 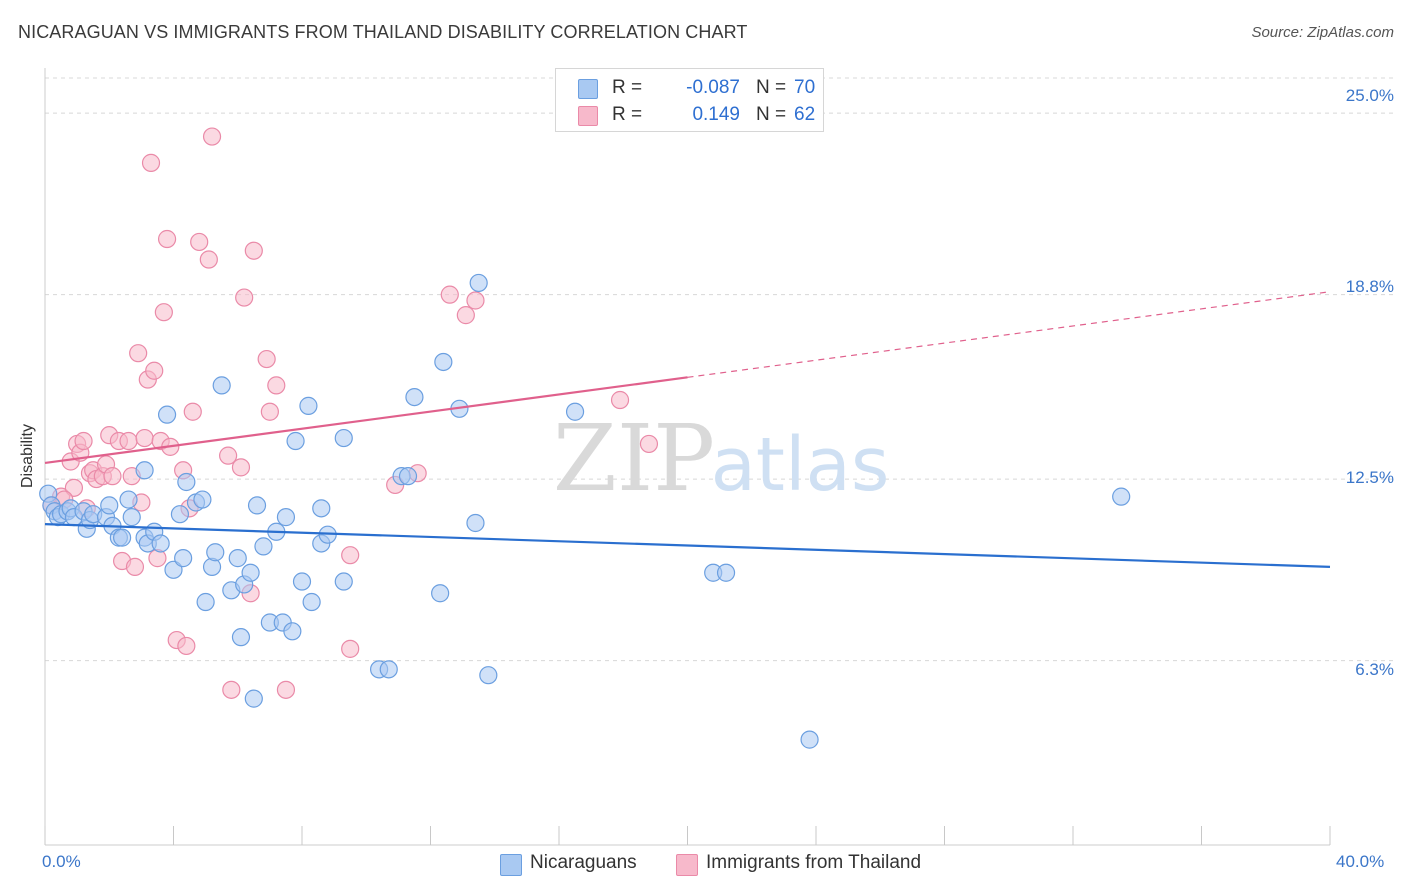 What do you see at coordinates (1360, 861) in the screenshot?
I see `x-tick-label: 40.0%` at bounding box center [1360, 861].